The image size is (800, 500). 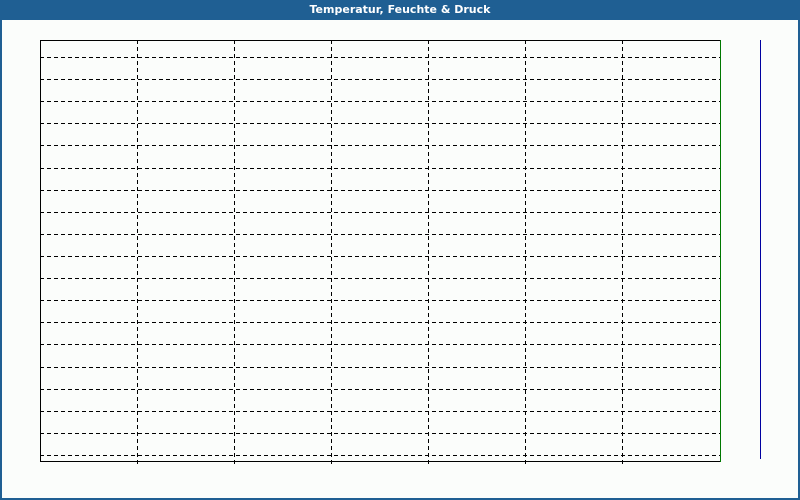 I want to click on window-title: Temperatur, Feuchte & Druck, so click(x=400, y=9).